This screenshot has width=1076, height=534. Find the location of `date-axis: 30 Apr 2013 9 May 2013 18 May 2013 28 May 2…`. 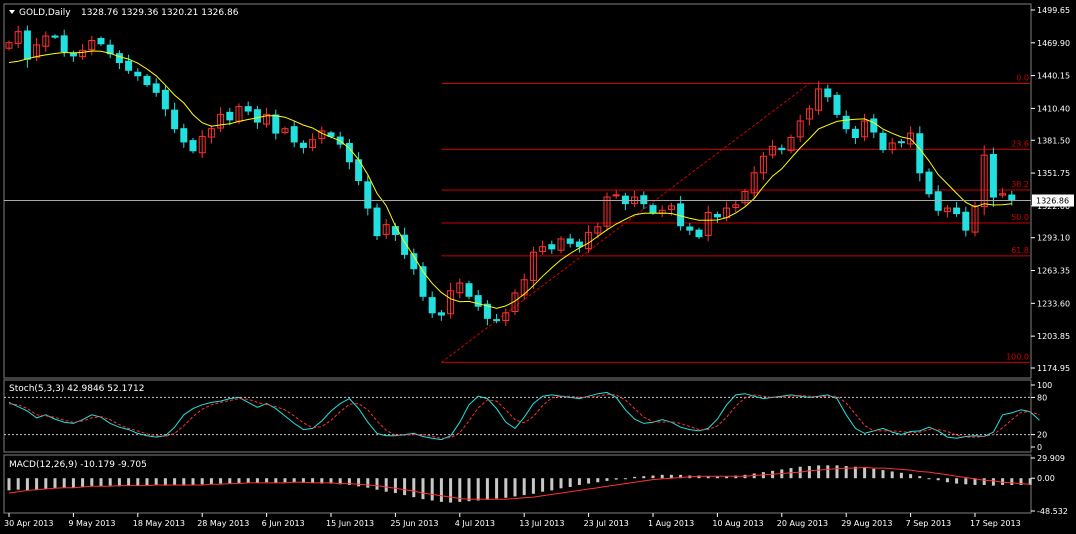

date-axis: 30 Apr 2013 9 May 2013 18 May 2013 28 May 2… is located at coordinates (512, 520).